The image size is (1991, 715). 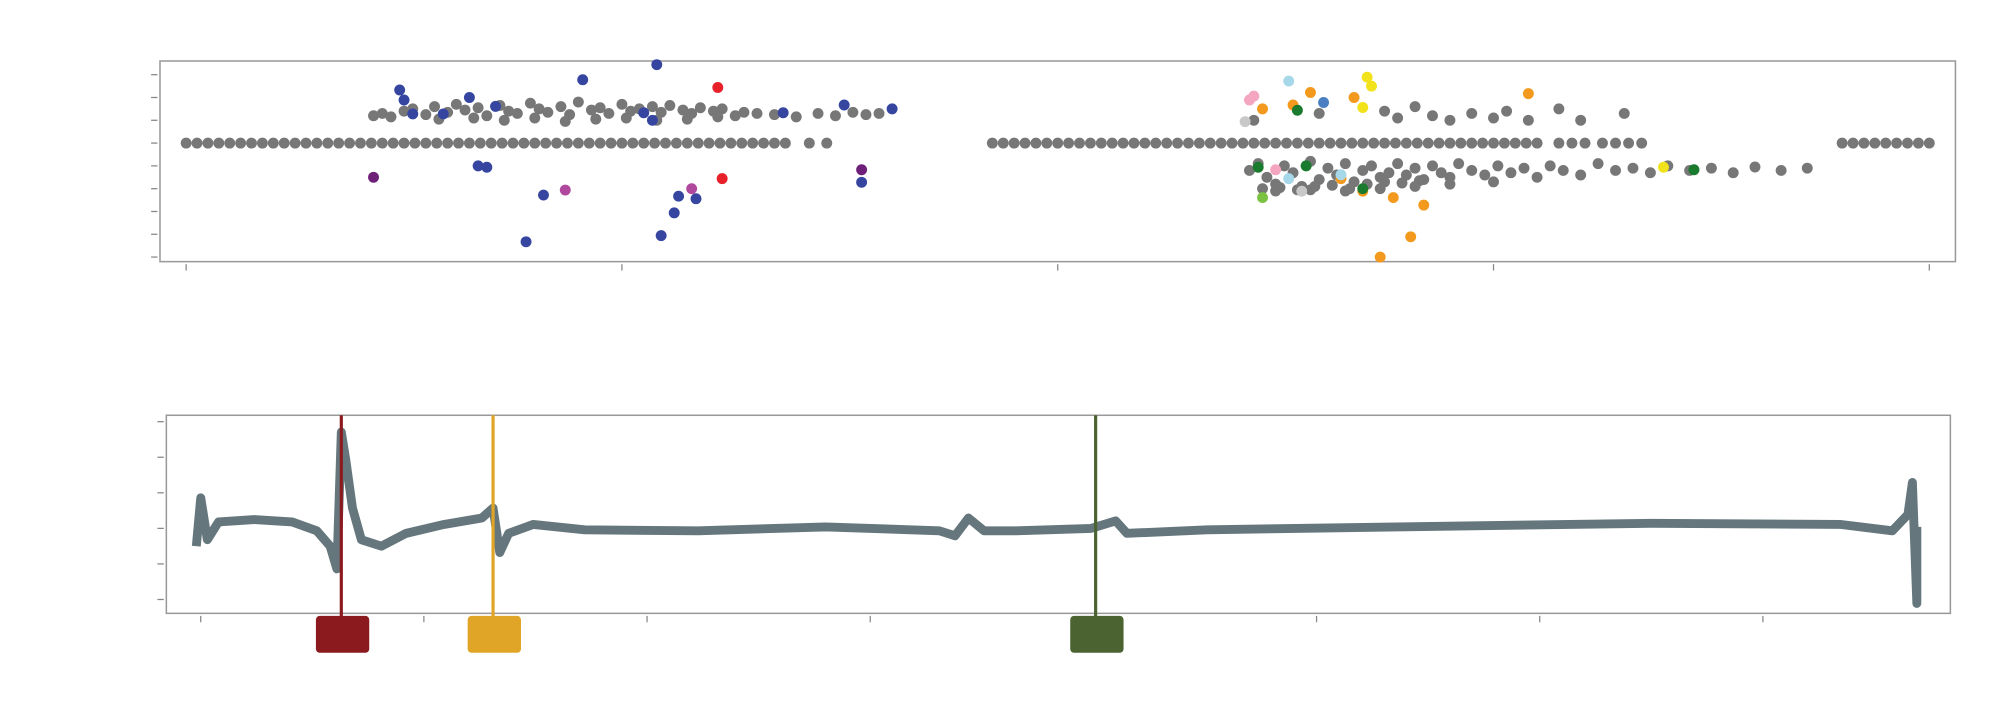 What do you see at coordinates (342, 634) in the screenshot?
I see `marker-box` at bounding box center [342, 634].